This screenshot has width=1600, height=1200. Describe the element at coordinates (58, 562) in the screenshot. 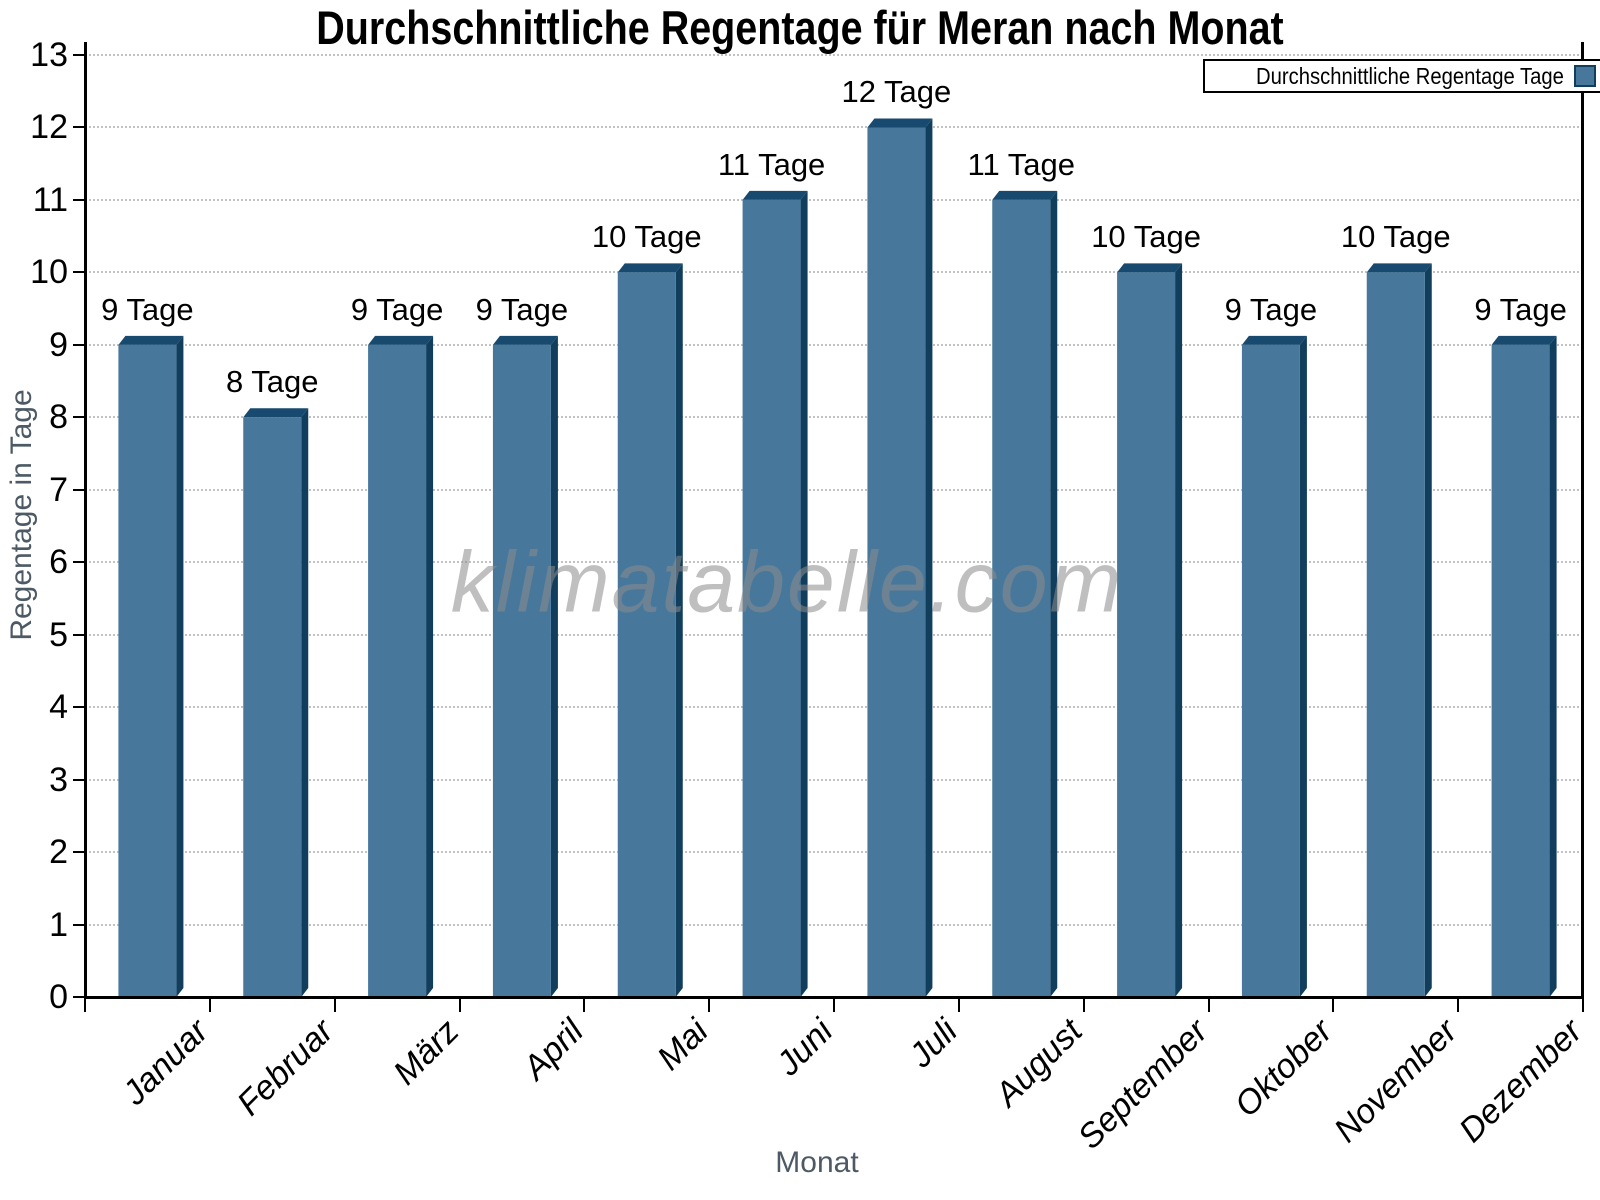

I see `y-tick-label-6: 6` at that location.